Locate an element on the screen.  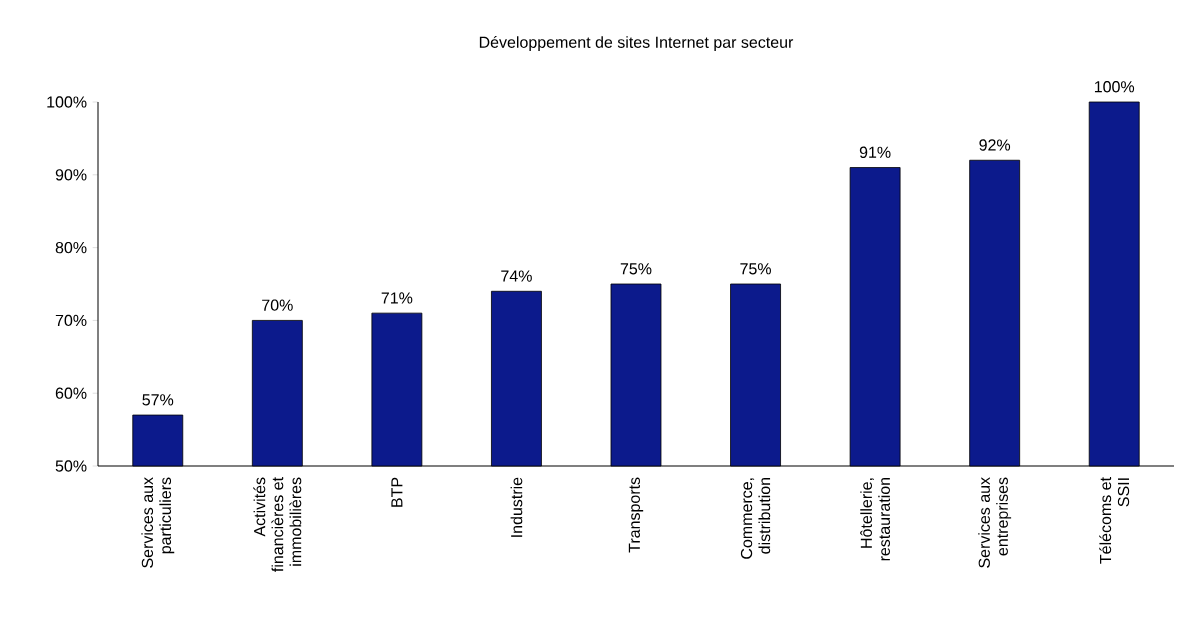
y-tick-label: 60% is located at coordinates (71, 393).